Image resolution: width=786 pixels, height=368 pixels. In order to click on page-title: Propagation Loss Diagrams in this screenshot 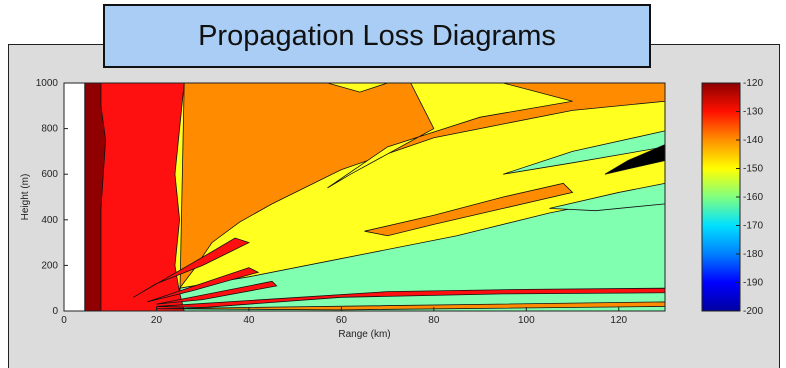, I will do `click(377, 35)`.